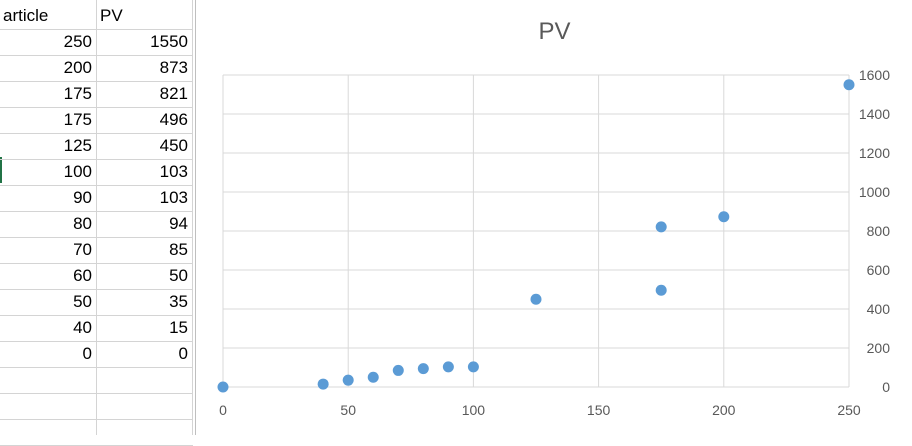 Image resolution: width=912 pixels, height=446 pixels. What do you see at coordinates (87, 353) in the screenshot?
I see `cell-article: 0` at bounding box center [87, 353].